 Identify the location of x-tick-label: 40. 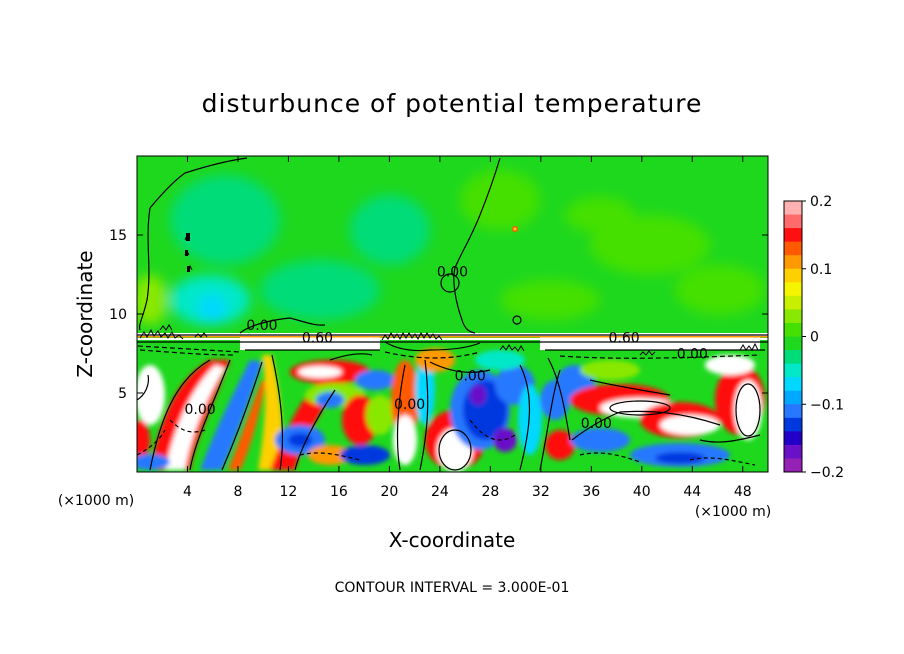
(642, 492).